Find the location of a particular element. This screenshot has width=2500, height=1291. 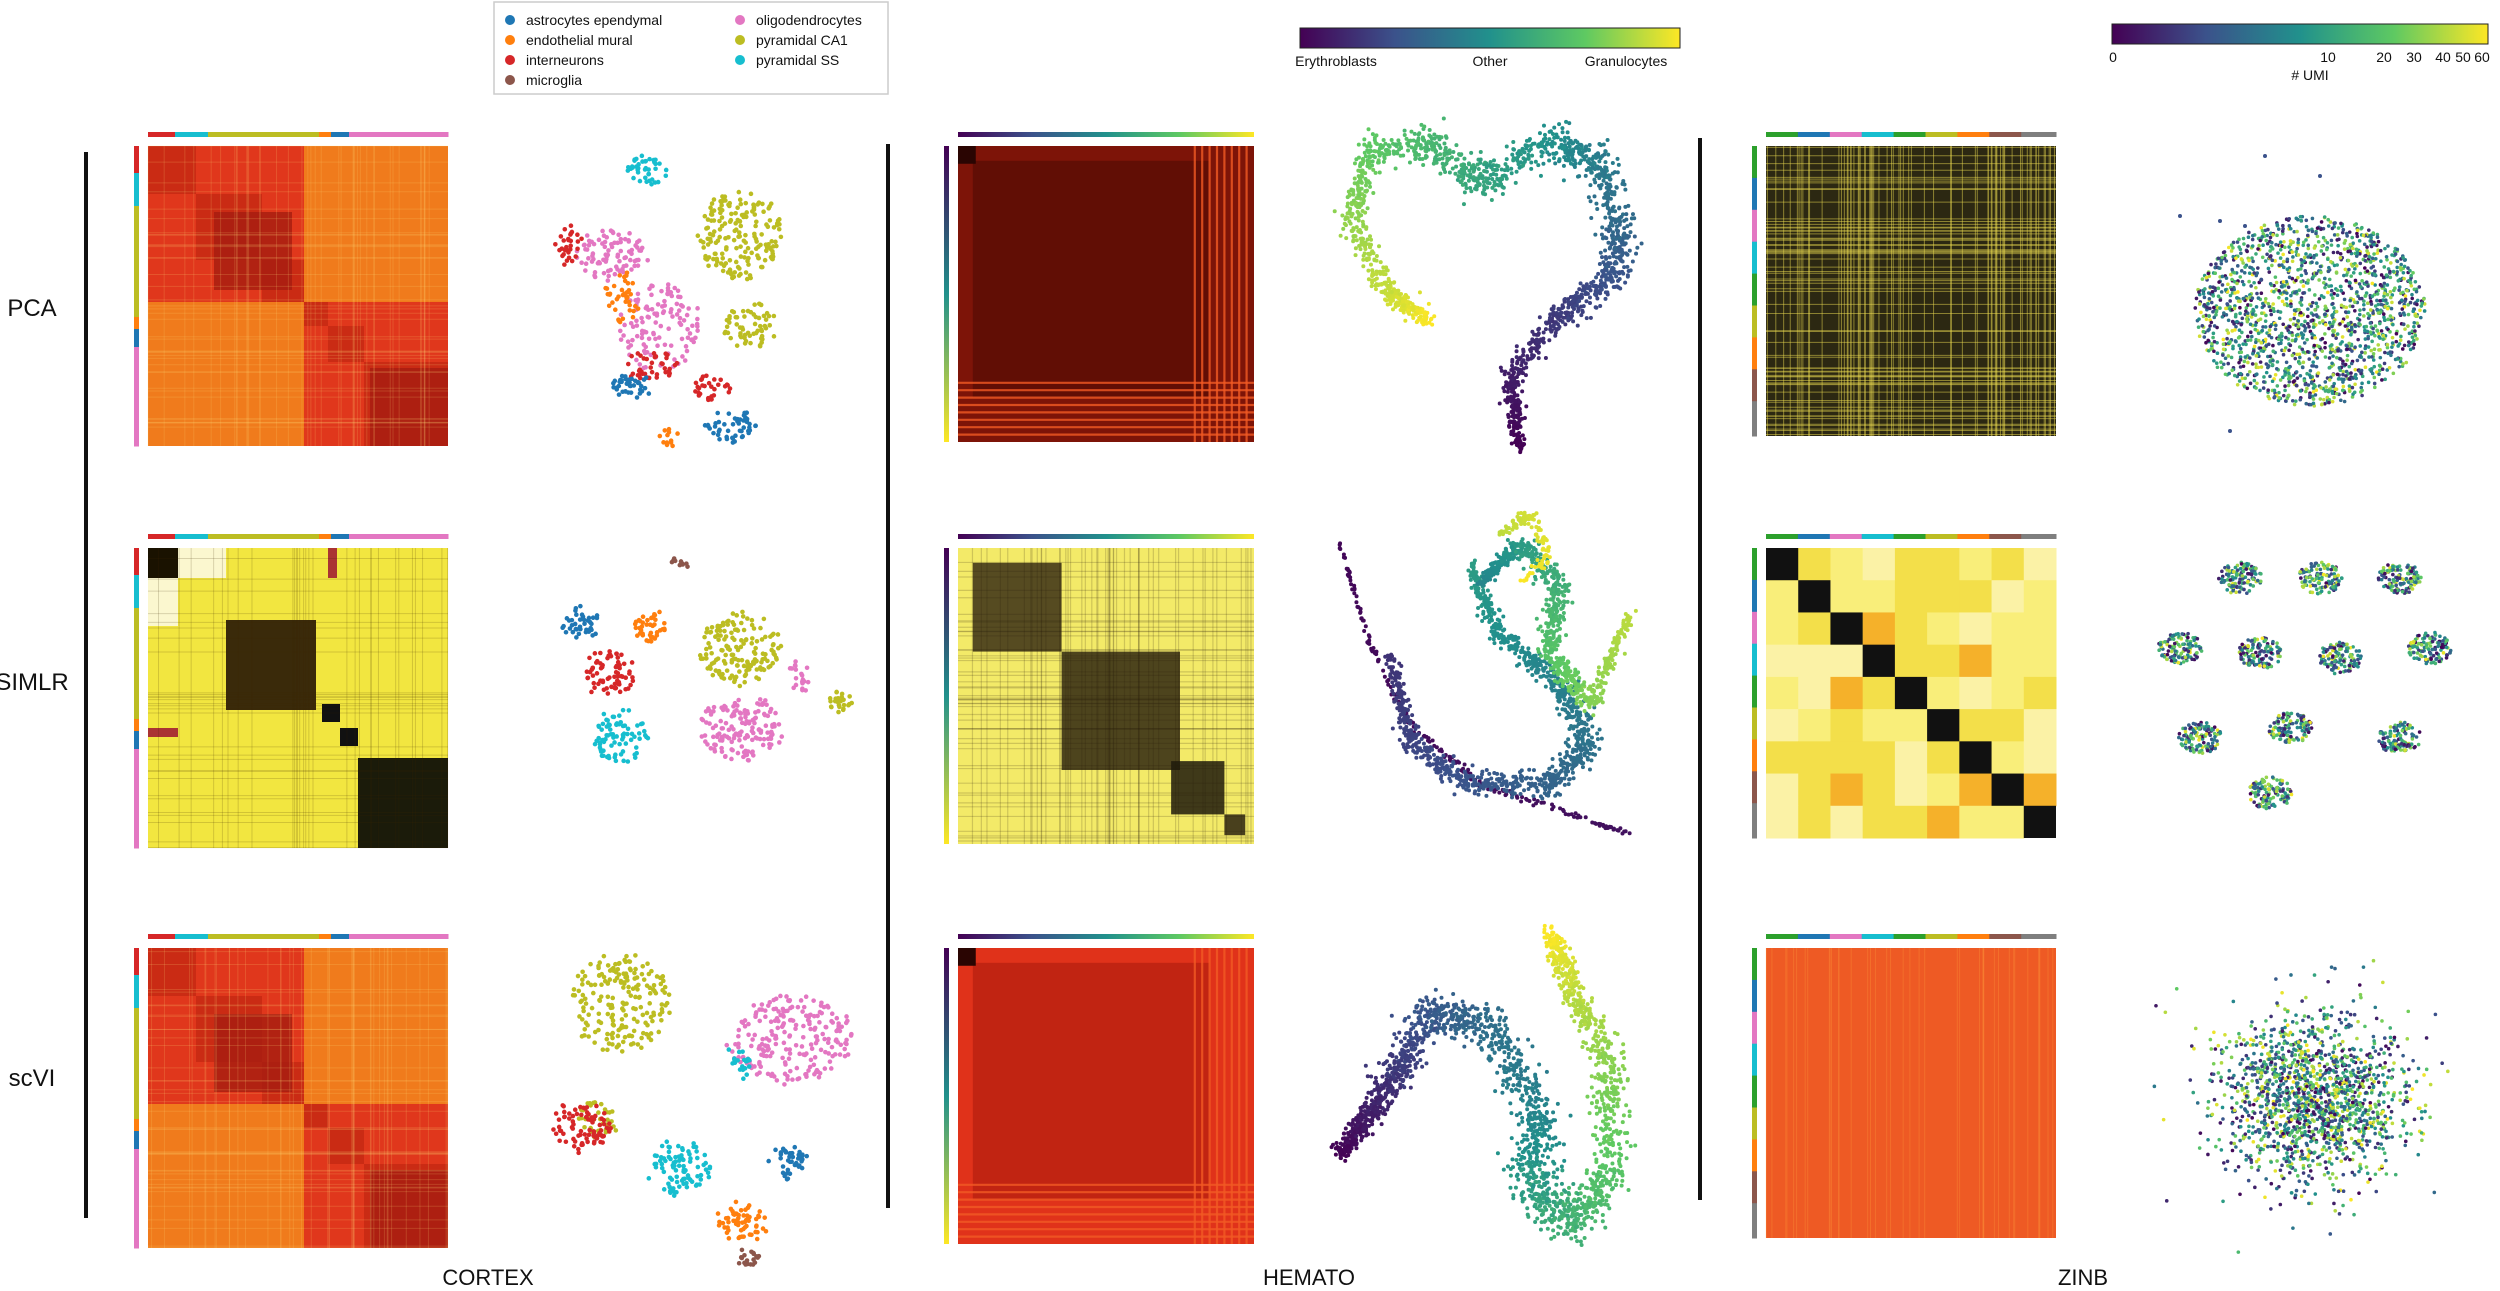

heatmap-side-annotation-segment is located at coordinates (136, 653).